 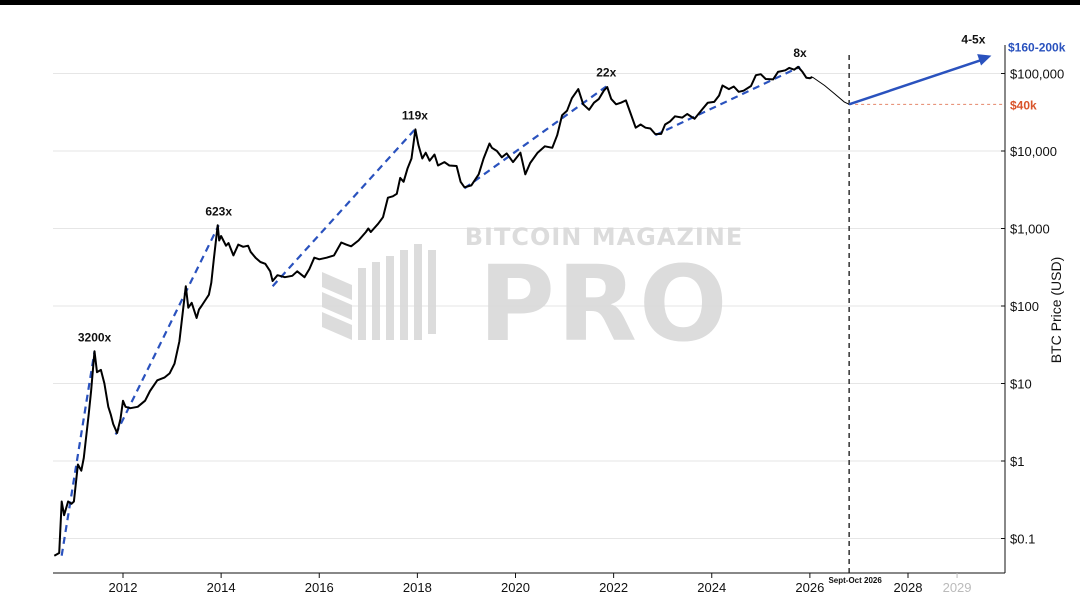 What do you see at coordinates (613, 587) in the screenshot?
I see `x-tick-label: 2022` at bounding box center [613, 587].